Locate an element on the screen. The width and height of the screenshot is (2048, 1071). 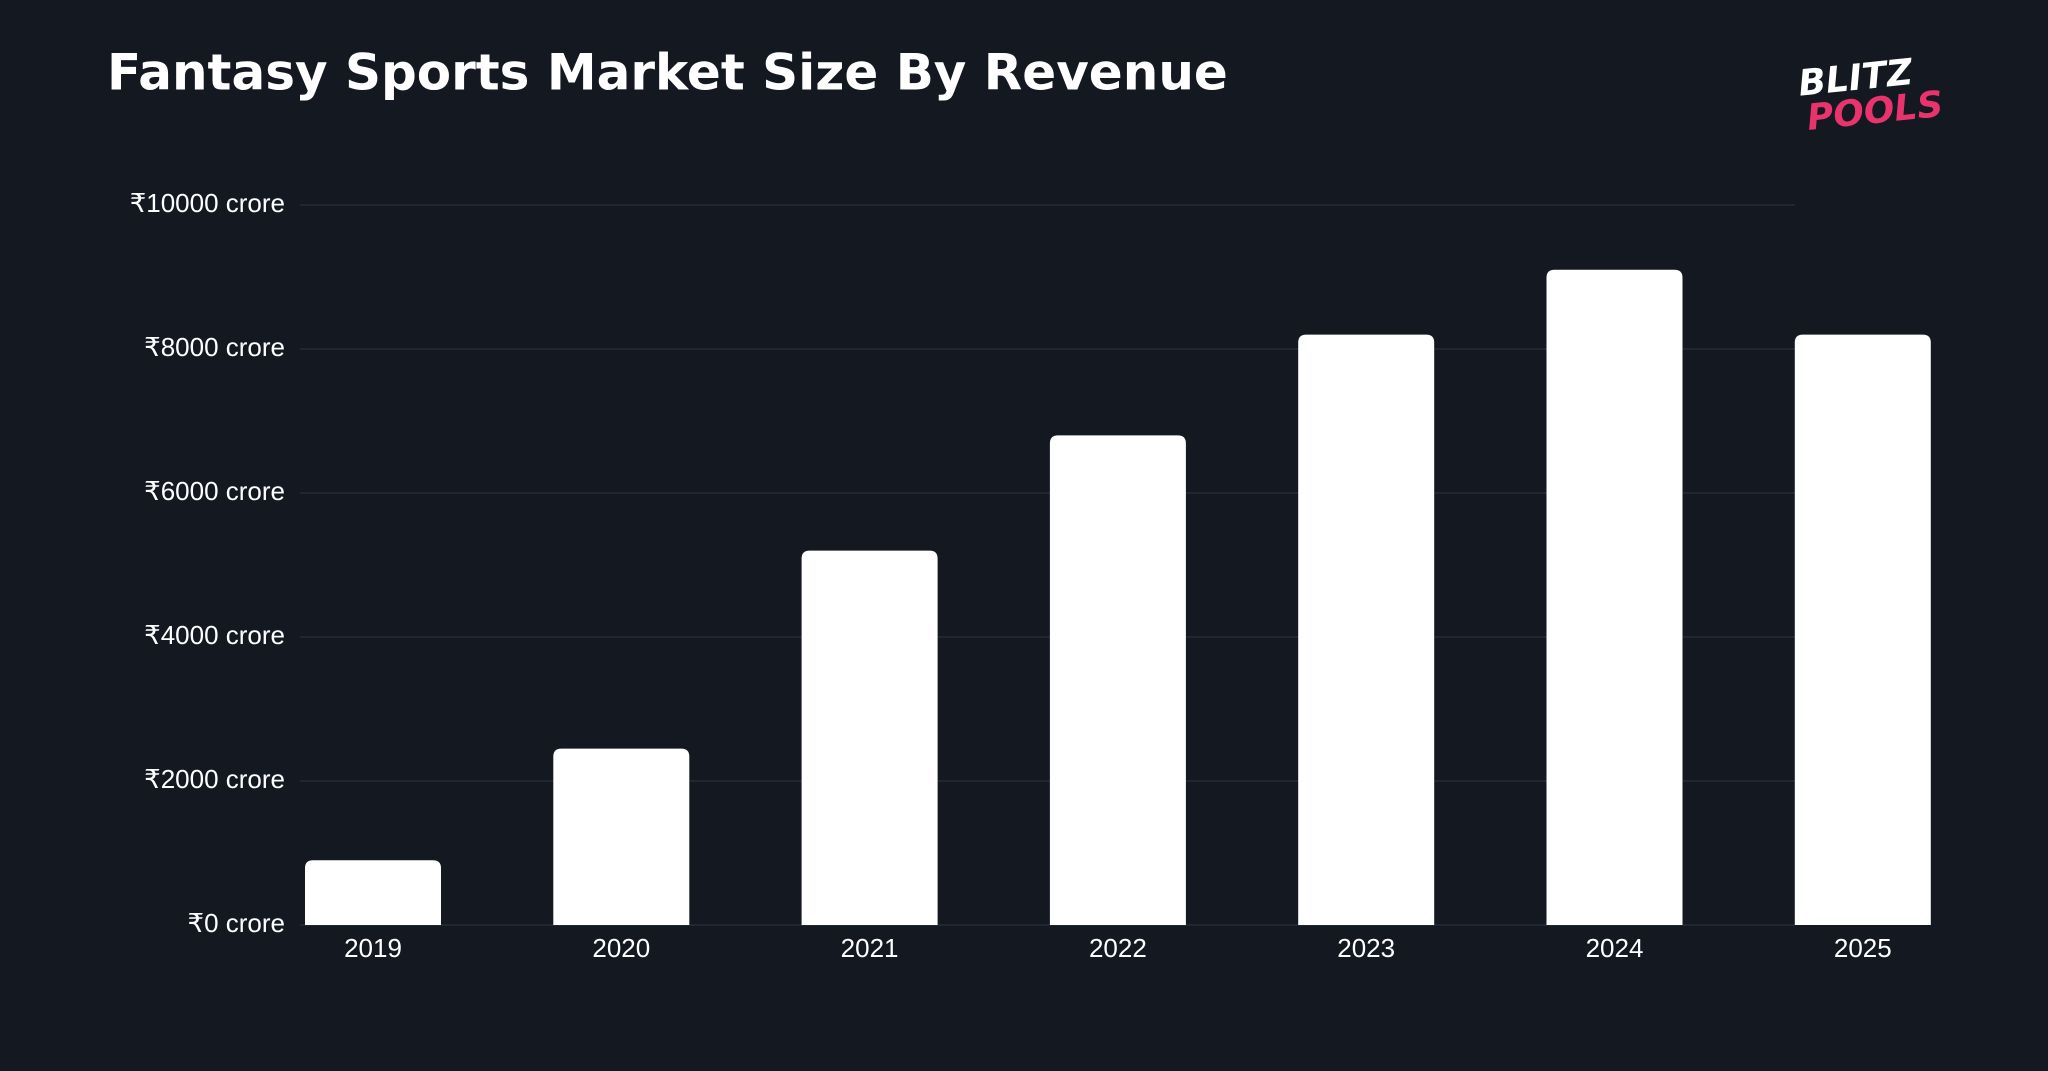
y-tick-label: ₹2000 crore is located at coordinates (214, 779).